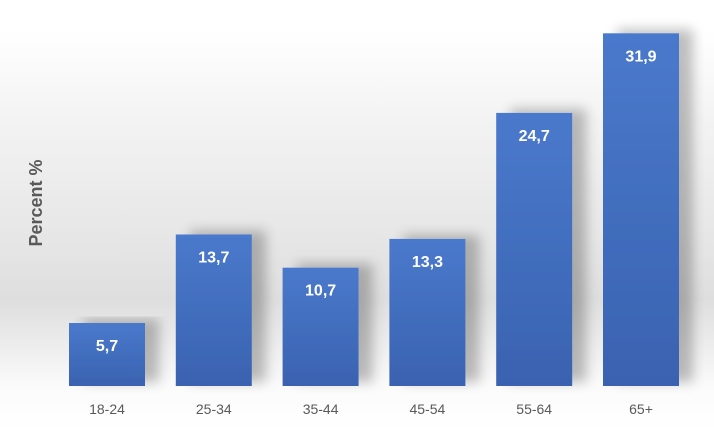  Describe the element at coordinates (641, 210) in the screenshot. I see `bar-65+` at that location.